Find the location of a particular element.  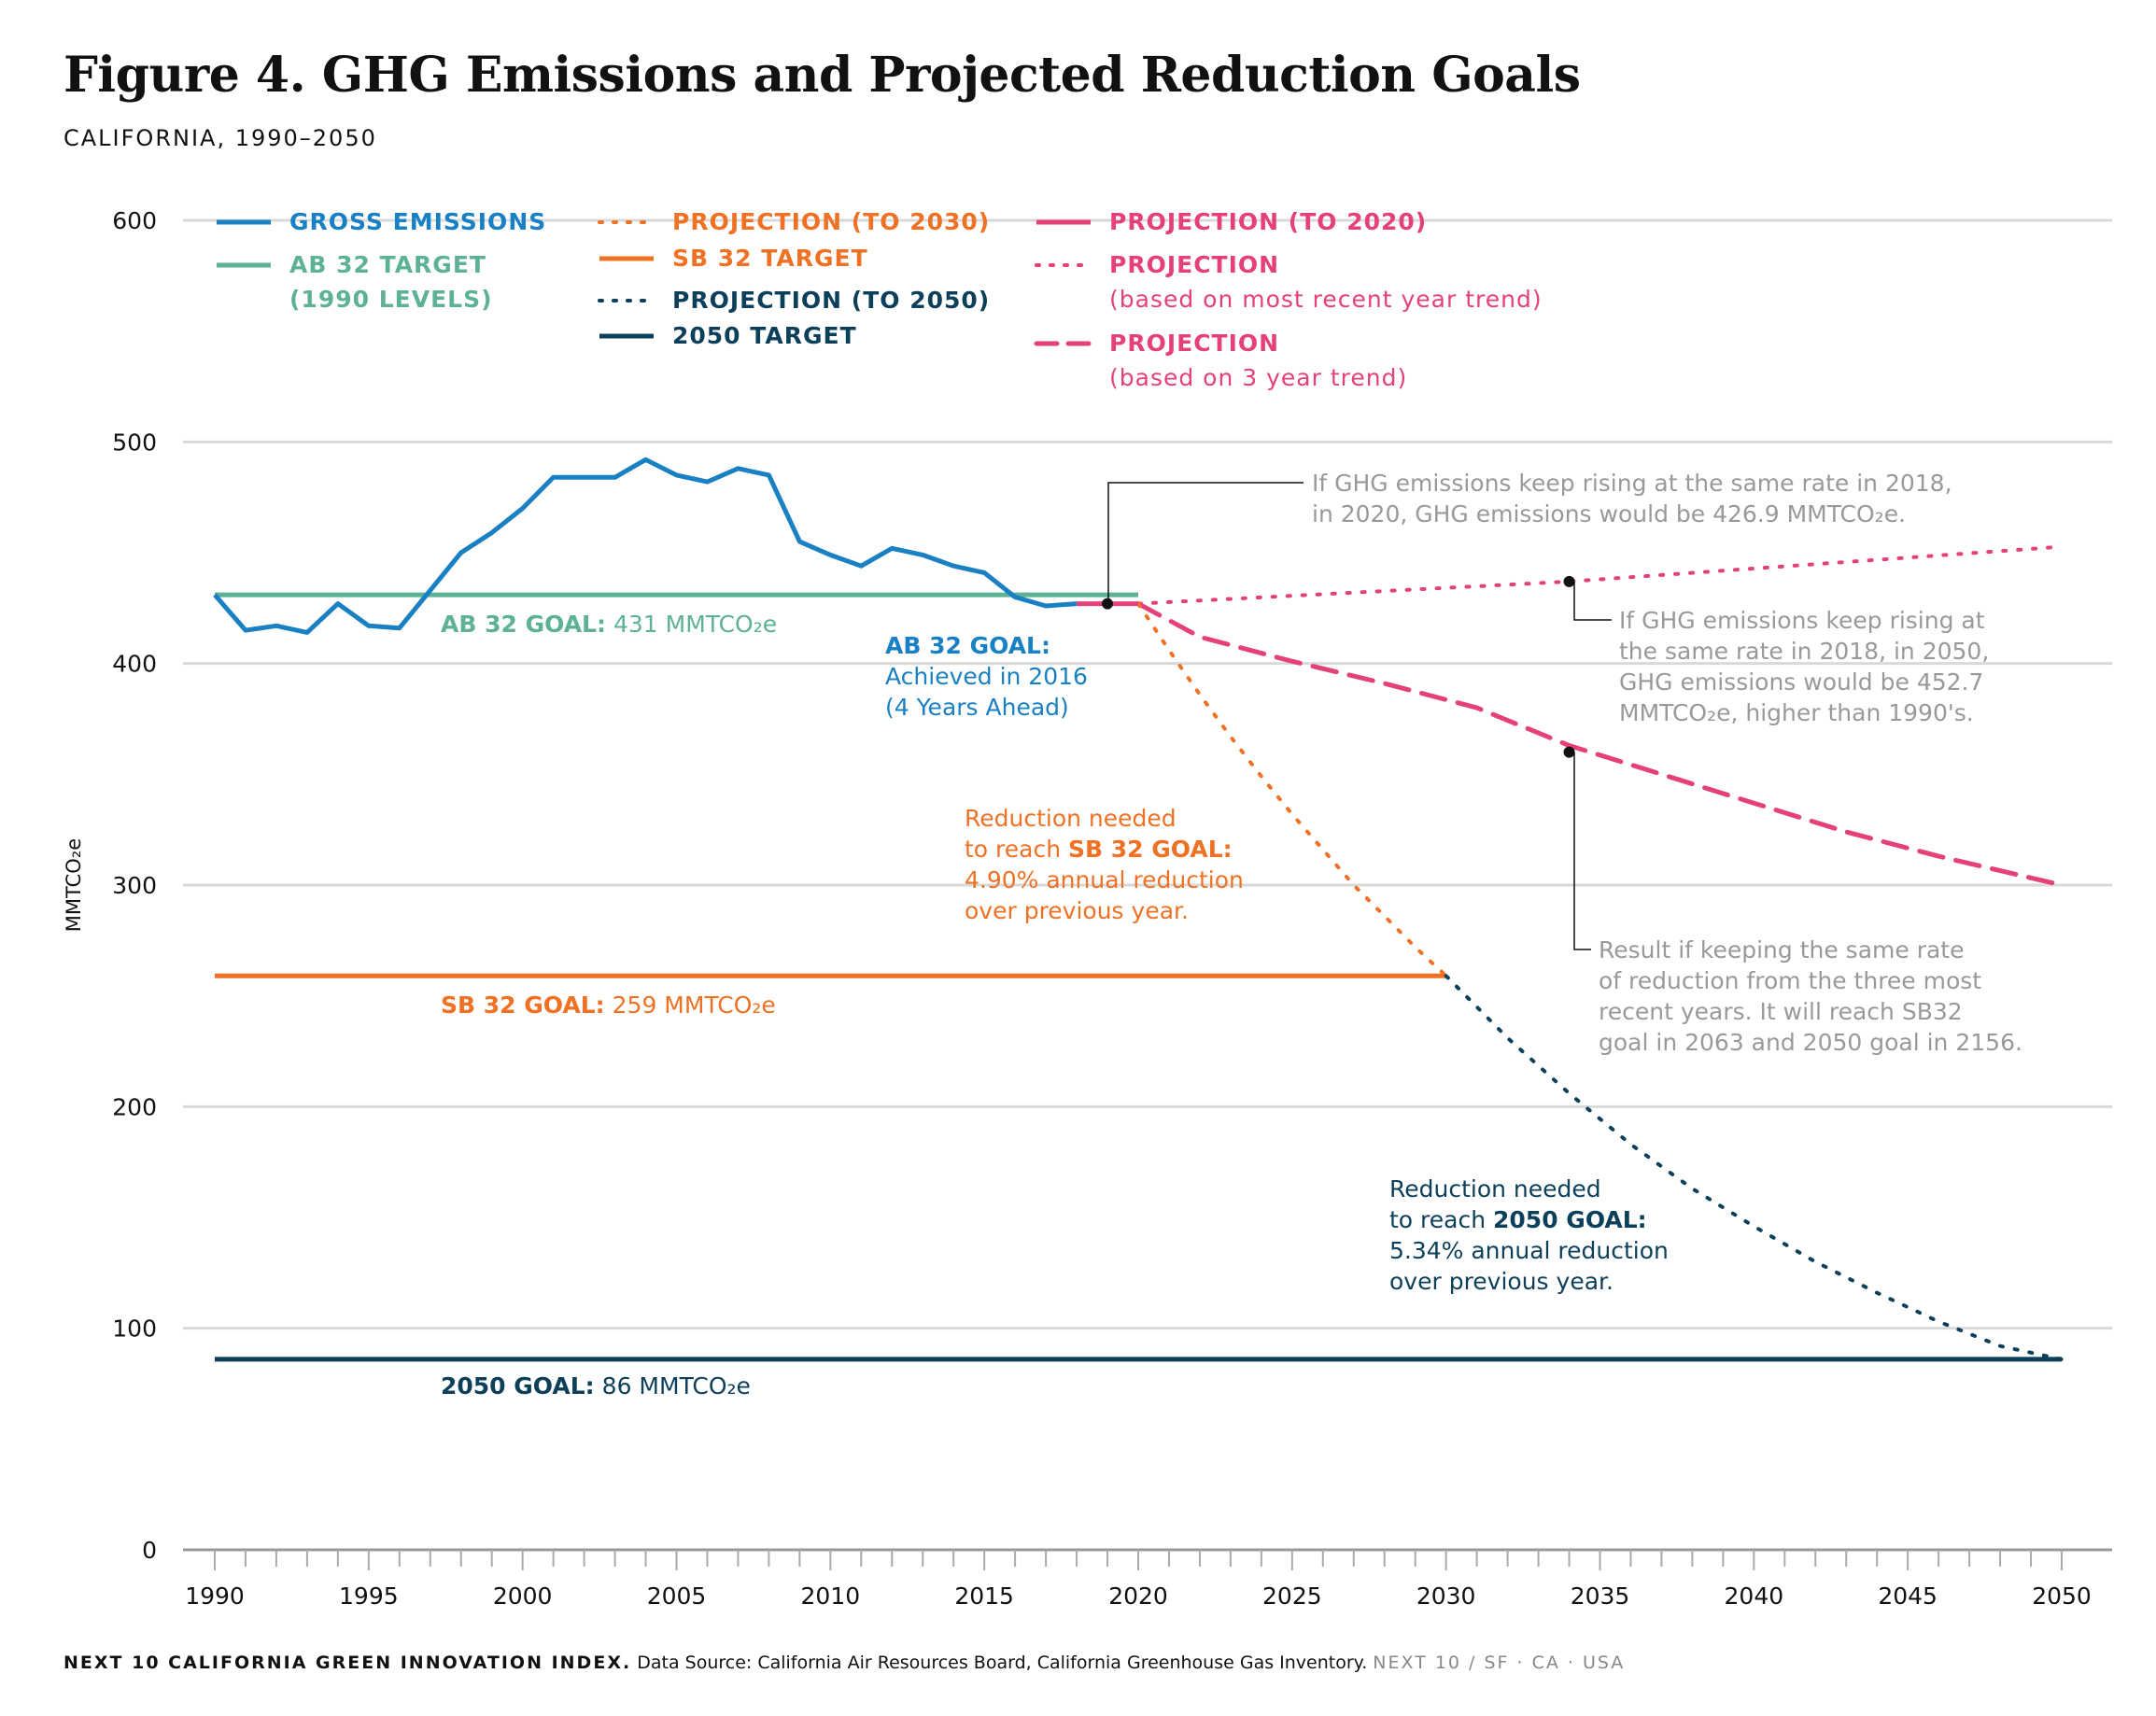

note-2050-line4: MMTCO₂e, higher than 1990's. is located at coordinates (1796, 712).